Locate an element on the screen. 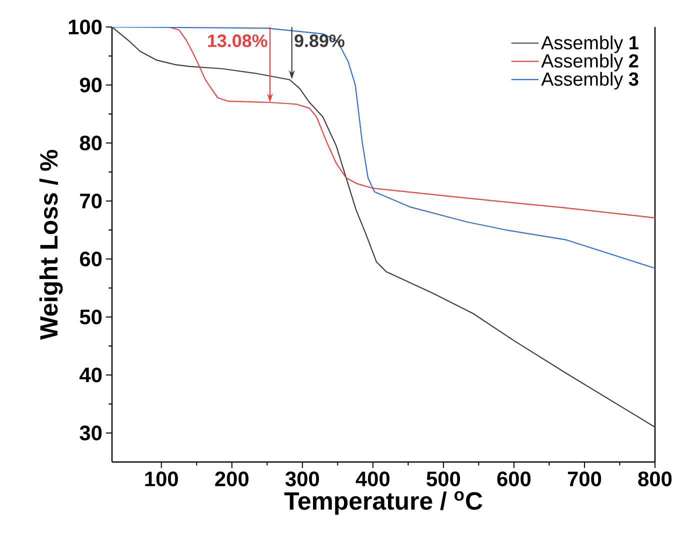  x-tick-label: 800 is located at coordinates (655, 479).